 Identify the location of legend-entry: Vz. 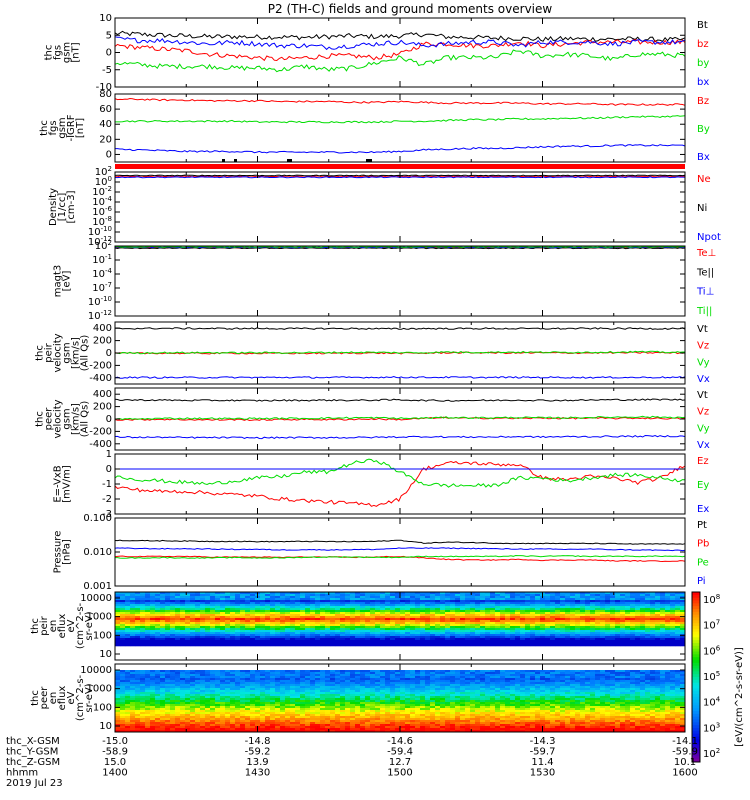
(703, 346).